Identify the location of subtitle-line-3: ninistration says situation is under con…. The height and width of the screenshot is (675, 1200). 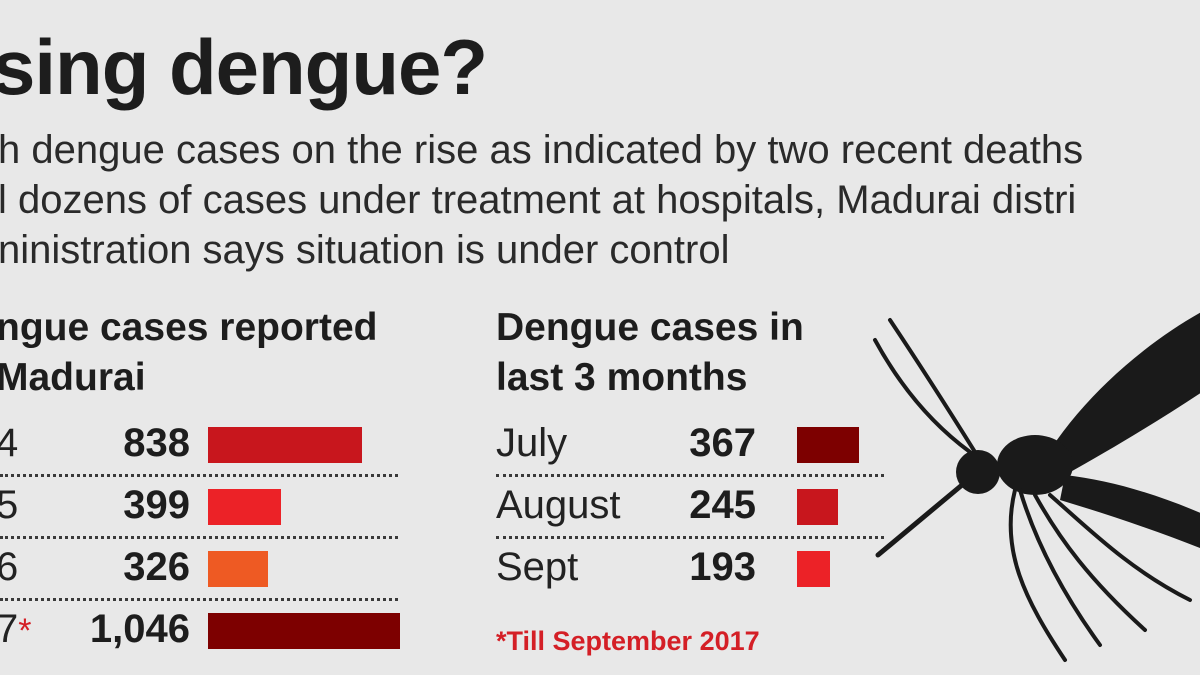
(365, 250).